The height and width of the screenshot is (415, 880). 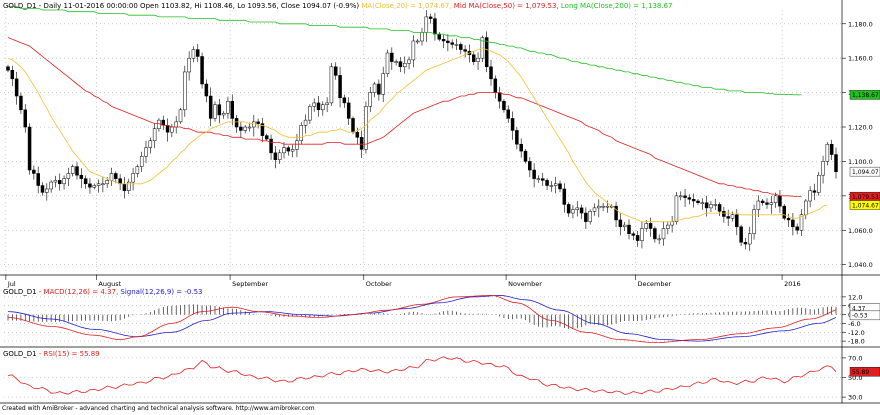 I want to click on macd-ytick-label: -6.0, so click(x=854, y=324).